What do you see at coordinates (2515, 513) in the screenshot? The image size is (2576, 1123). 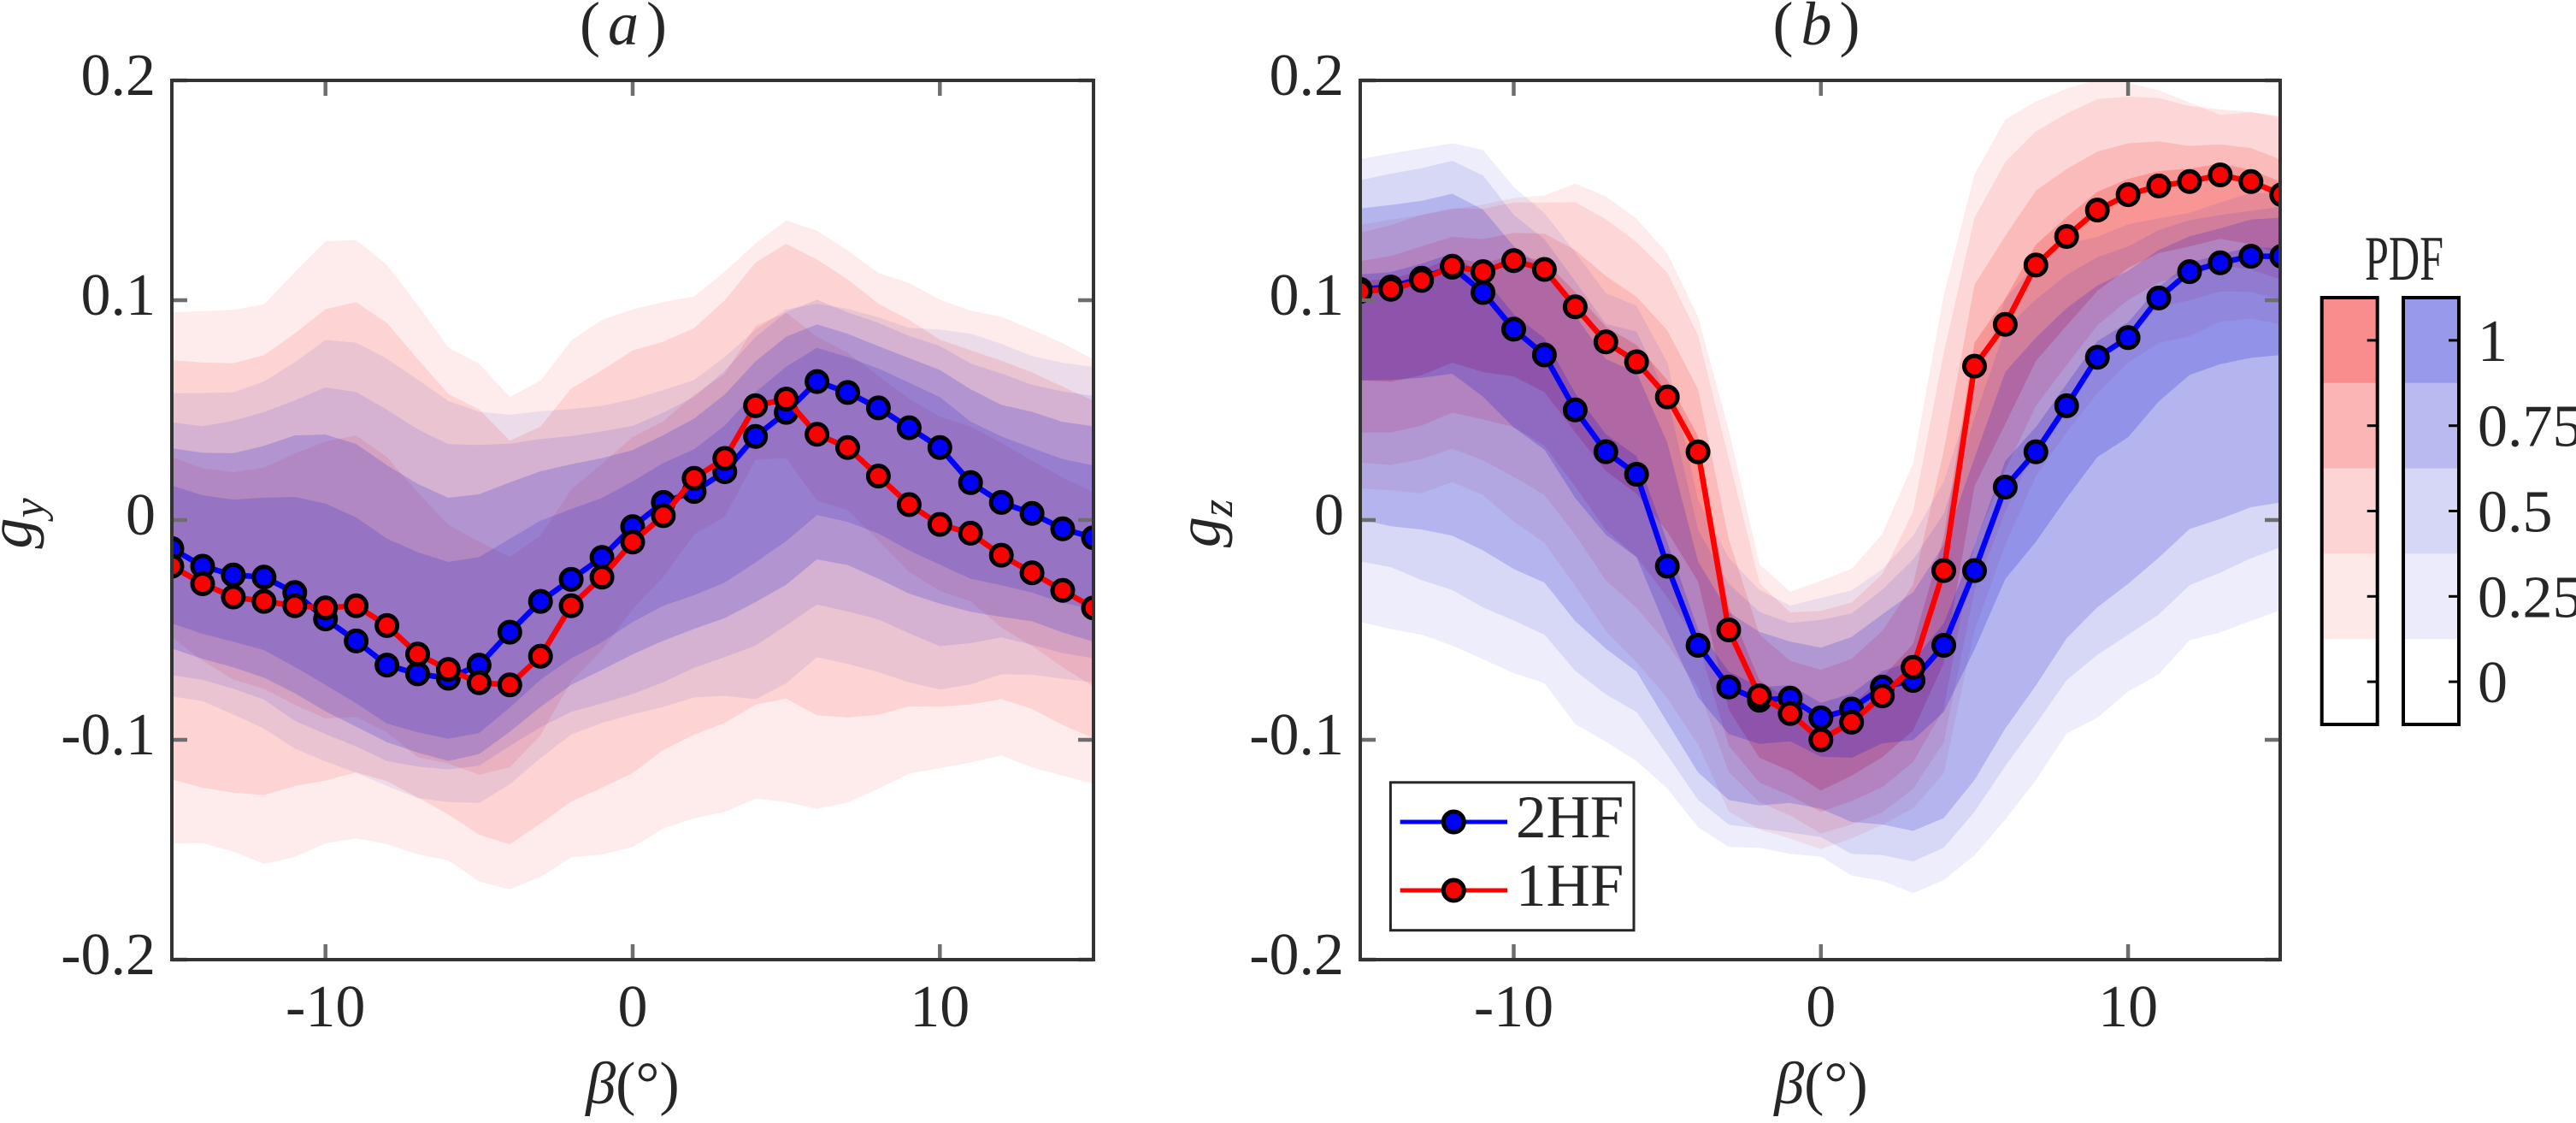 I see `svg-text: 0.5` at bounding box center [2515, 513].